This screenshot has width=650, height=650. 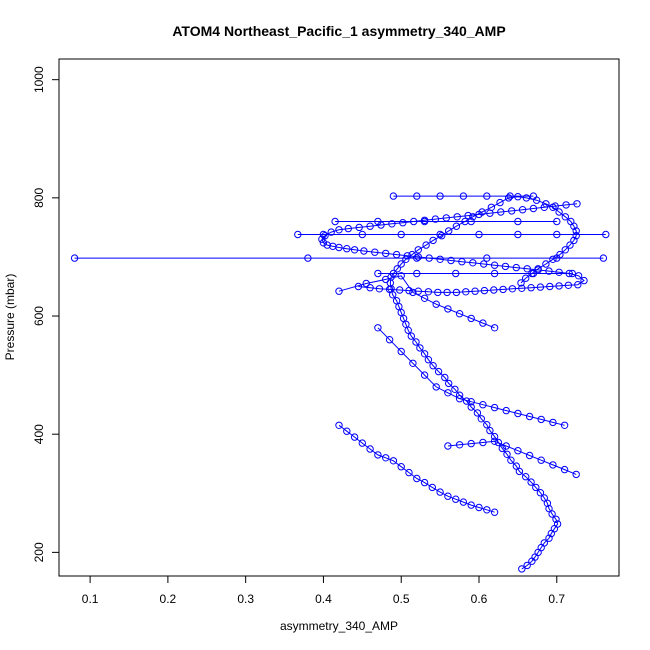 I want to click on y-tick-label: 1000, so click(x=39, y=79).